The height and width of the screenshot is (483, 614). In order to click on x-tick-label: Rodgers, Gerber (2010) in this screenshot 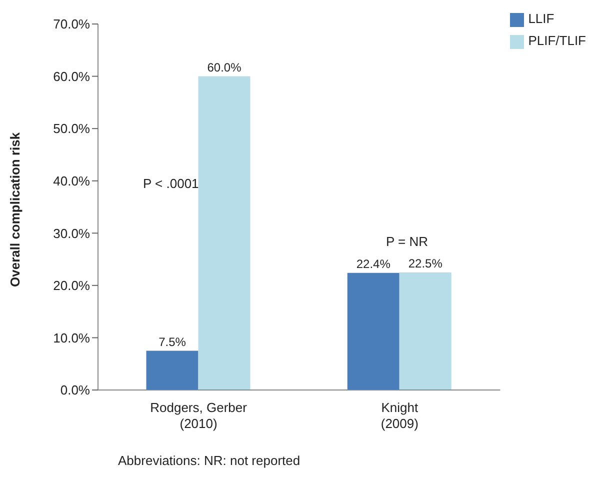, I will do `click(199, 415)`.